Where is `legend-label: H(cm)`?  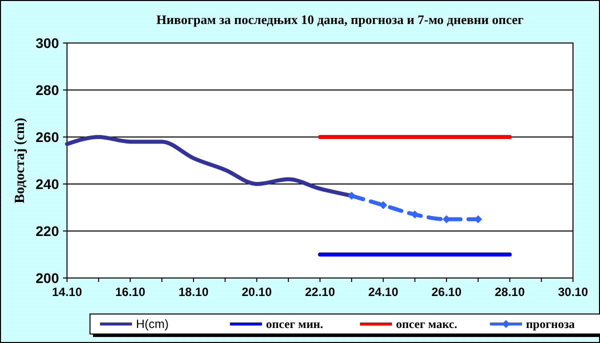
legend-label: H(cm) is located at coordinates (152, 324).